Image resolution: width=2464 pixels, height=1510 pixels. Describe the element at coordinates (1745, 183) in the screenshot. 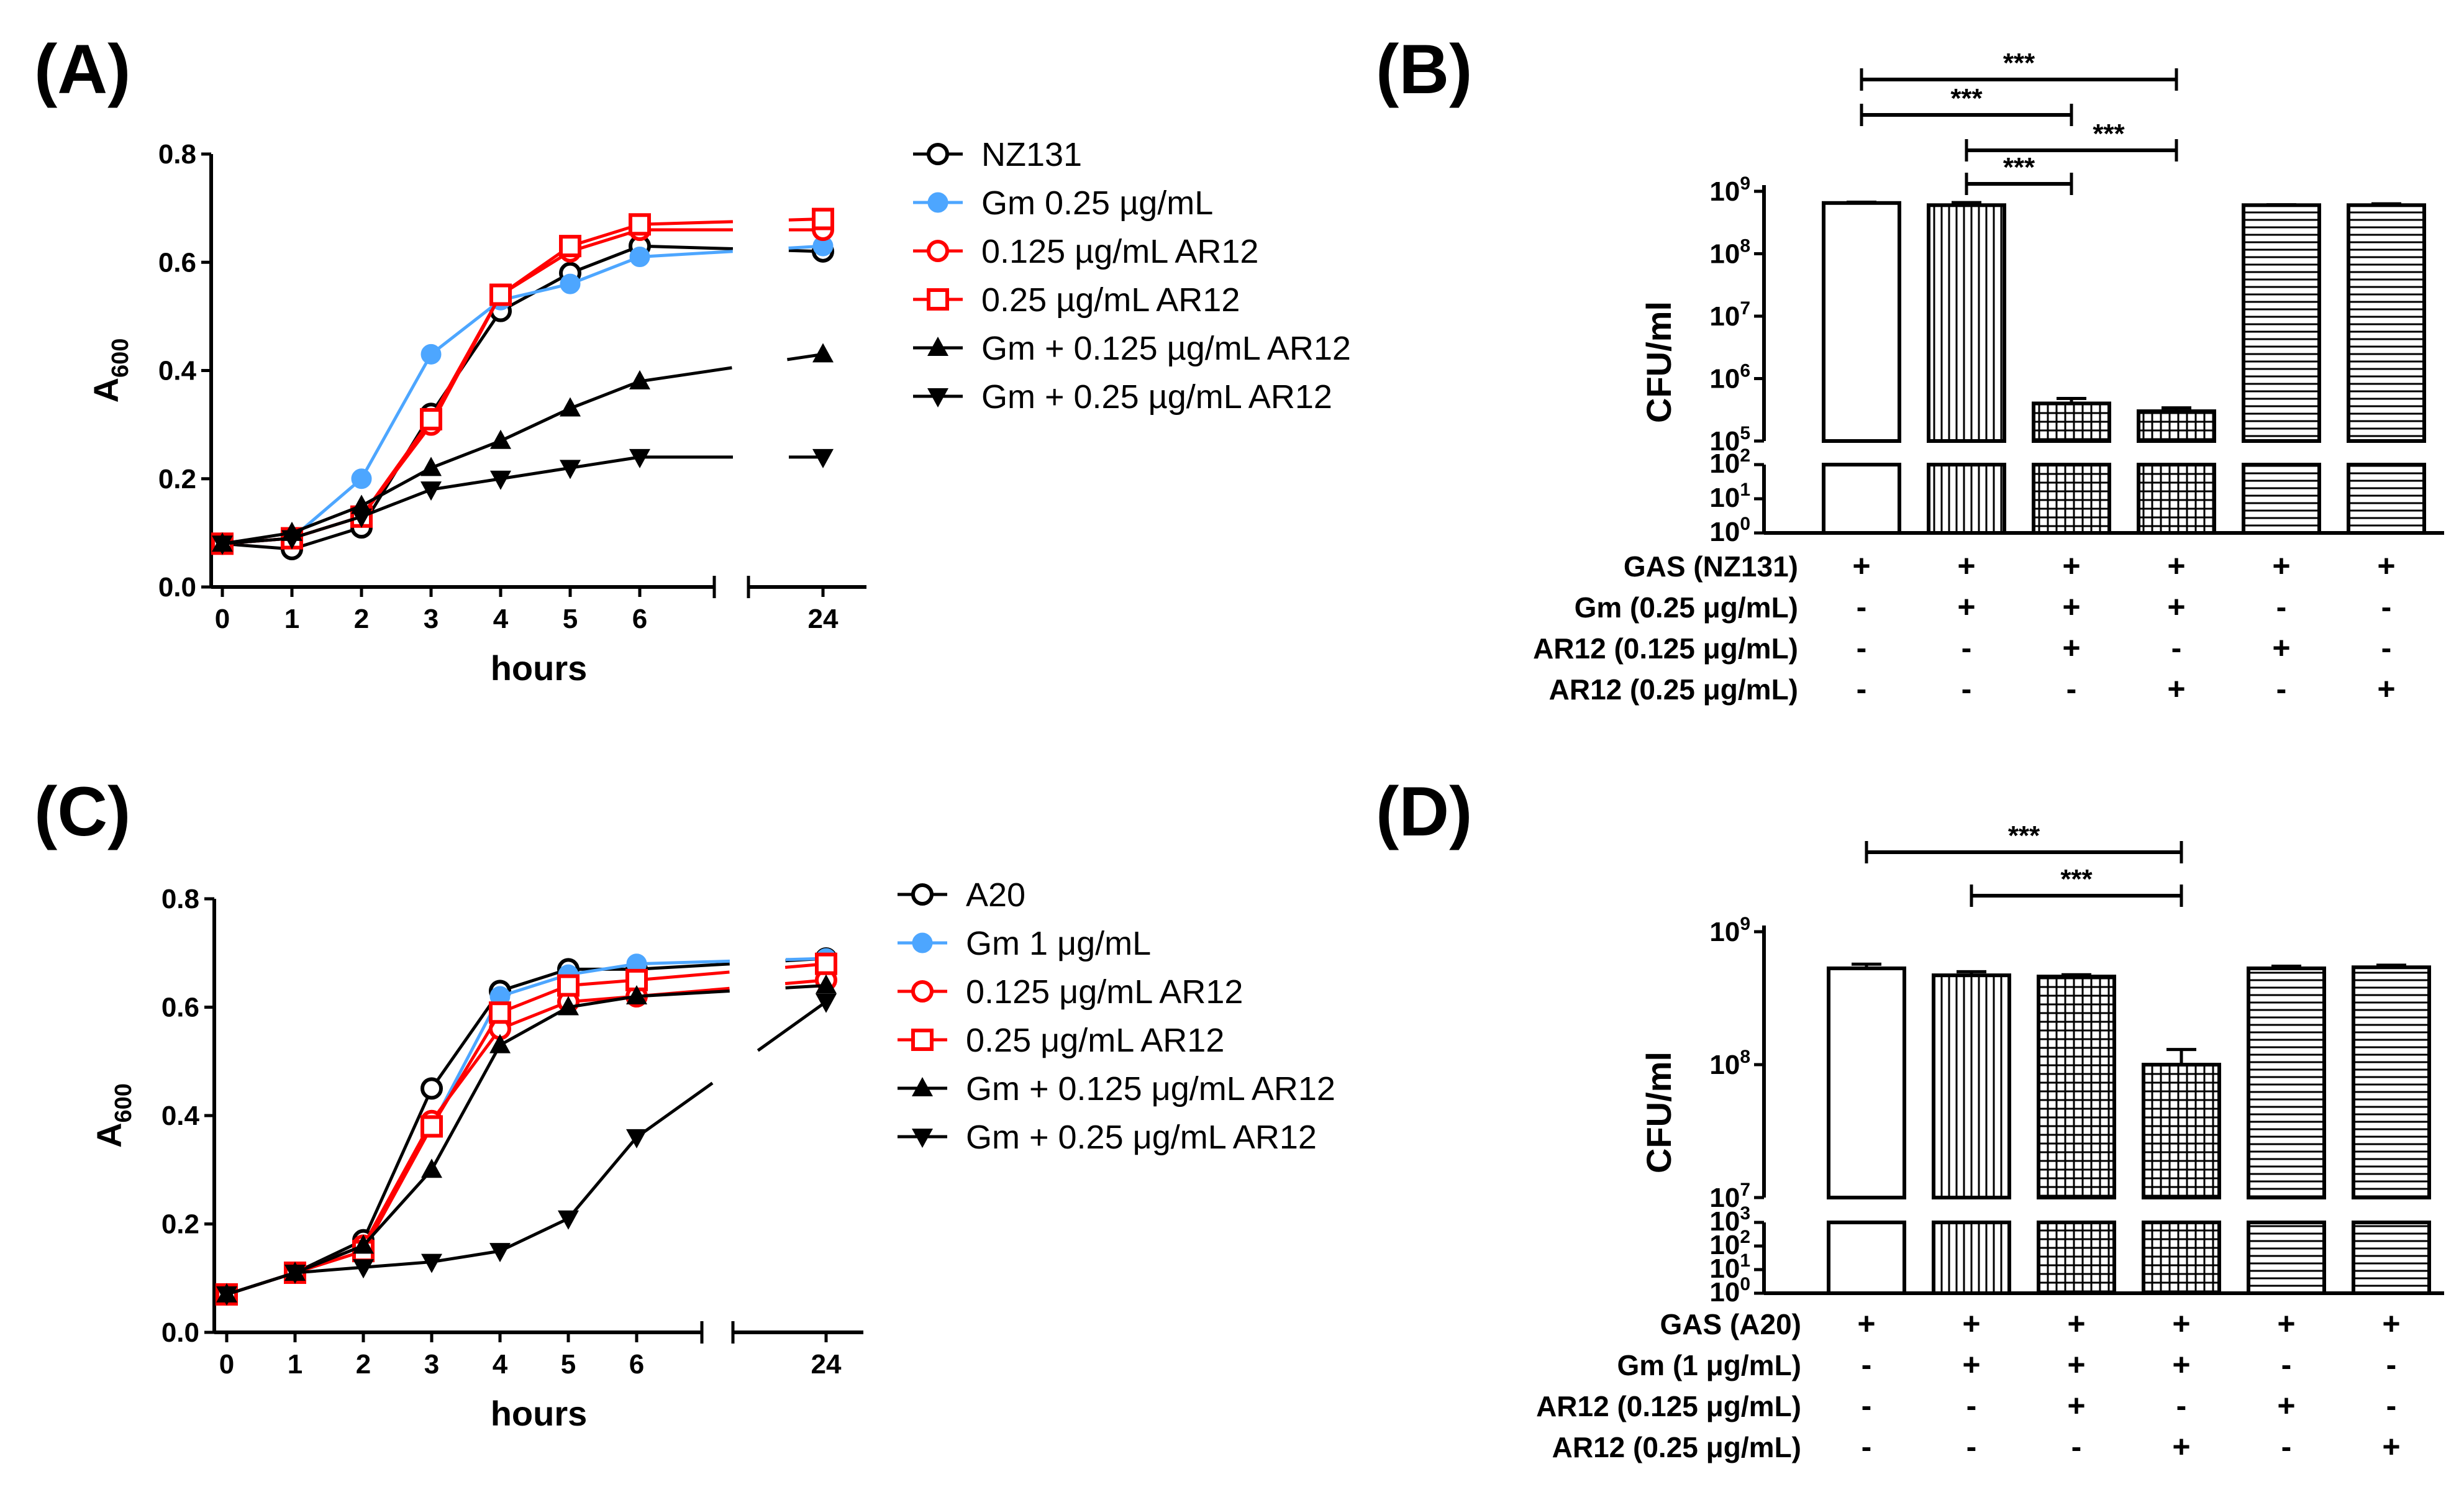

I see `tick-exp: 9` at that location.